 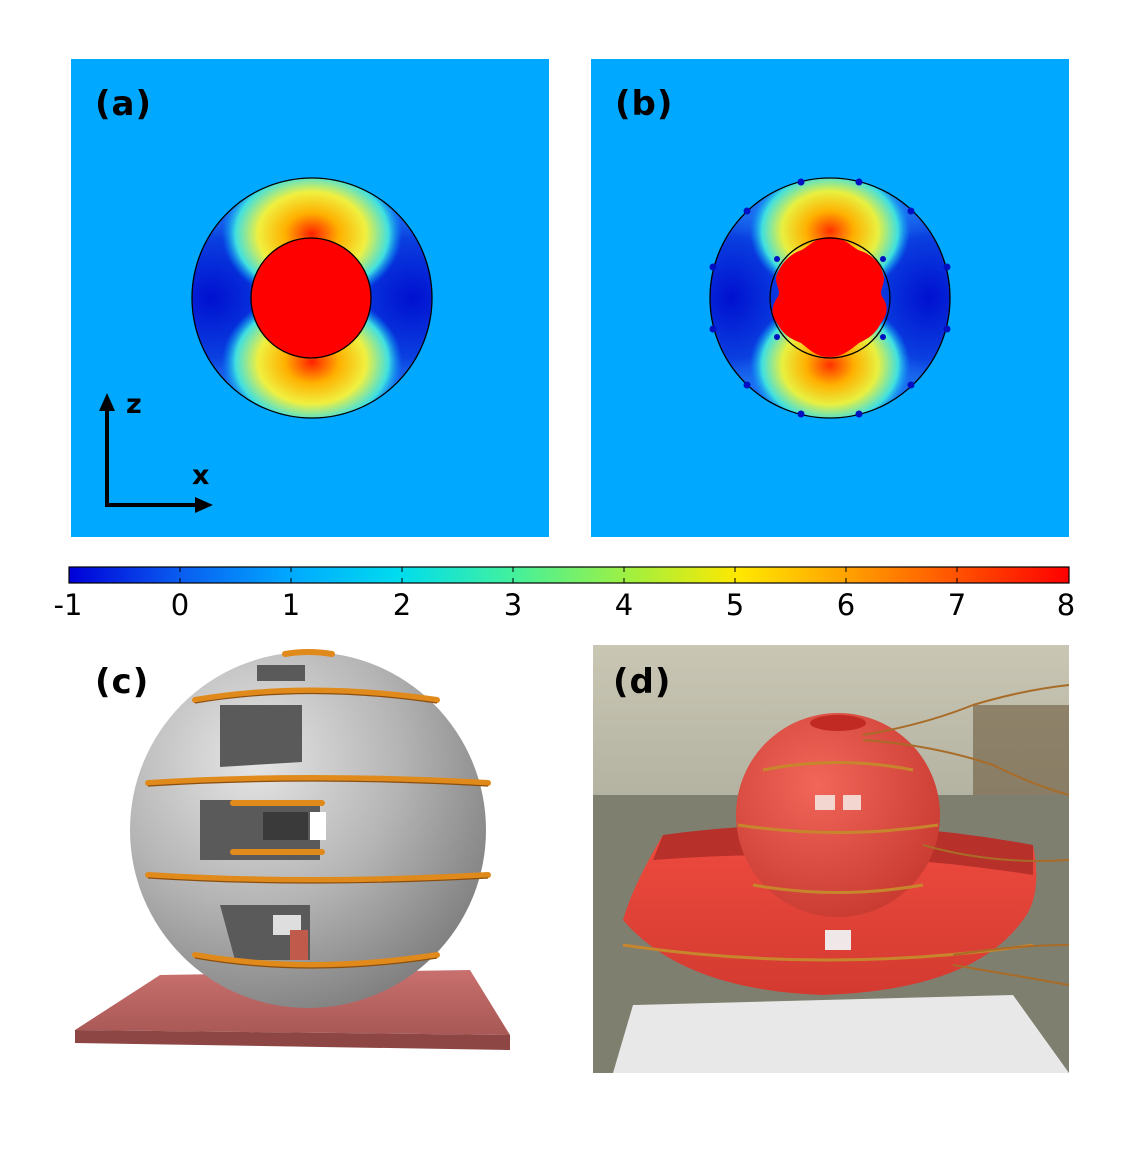 I want to click on panel-label-c: (c), so click(x=122, y=682).